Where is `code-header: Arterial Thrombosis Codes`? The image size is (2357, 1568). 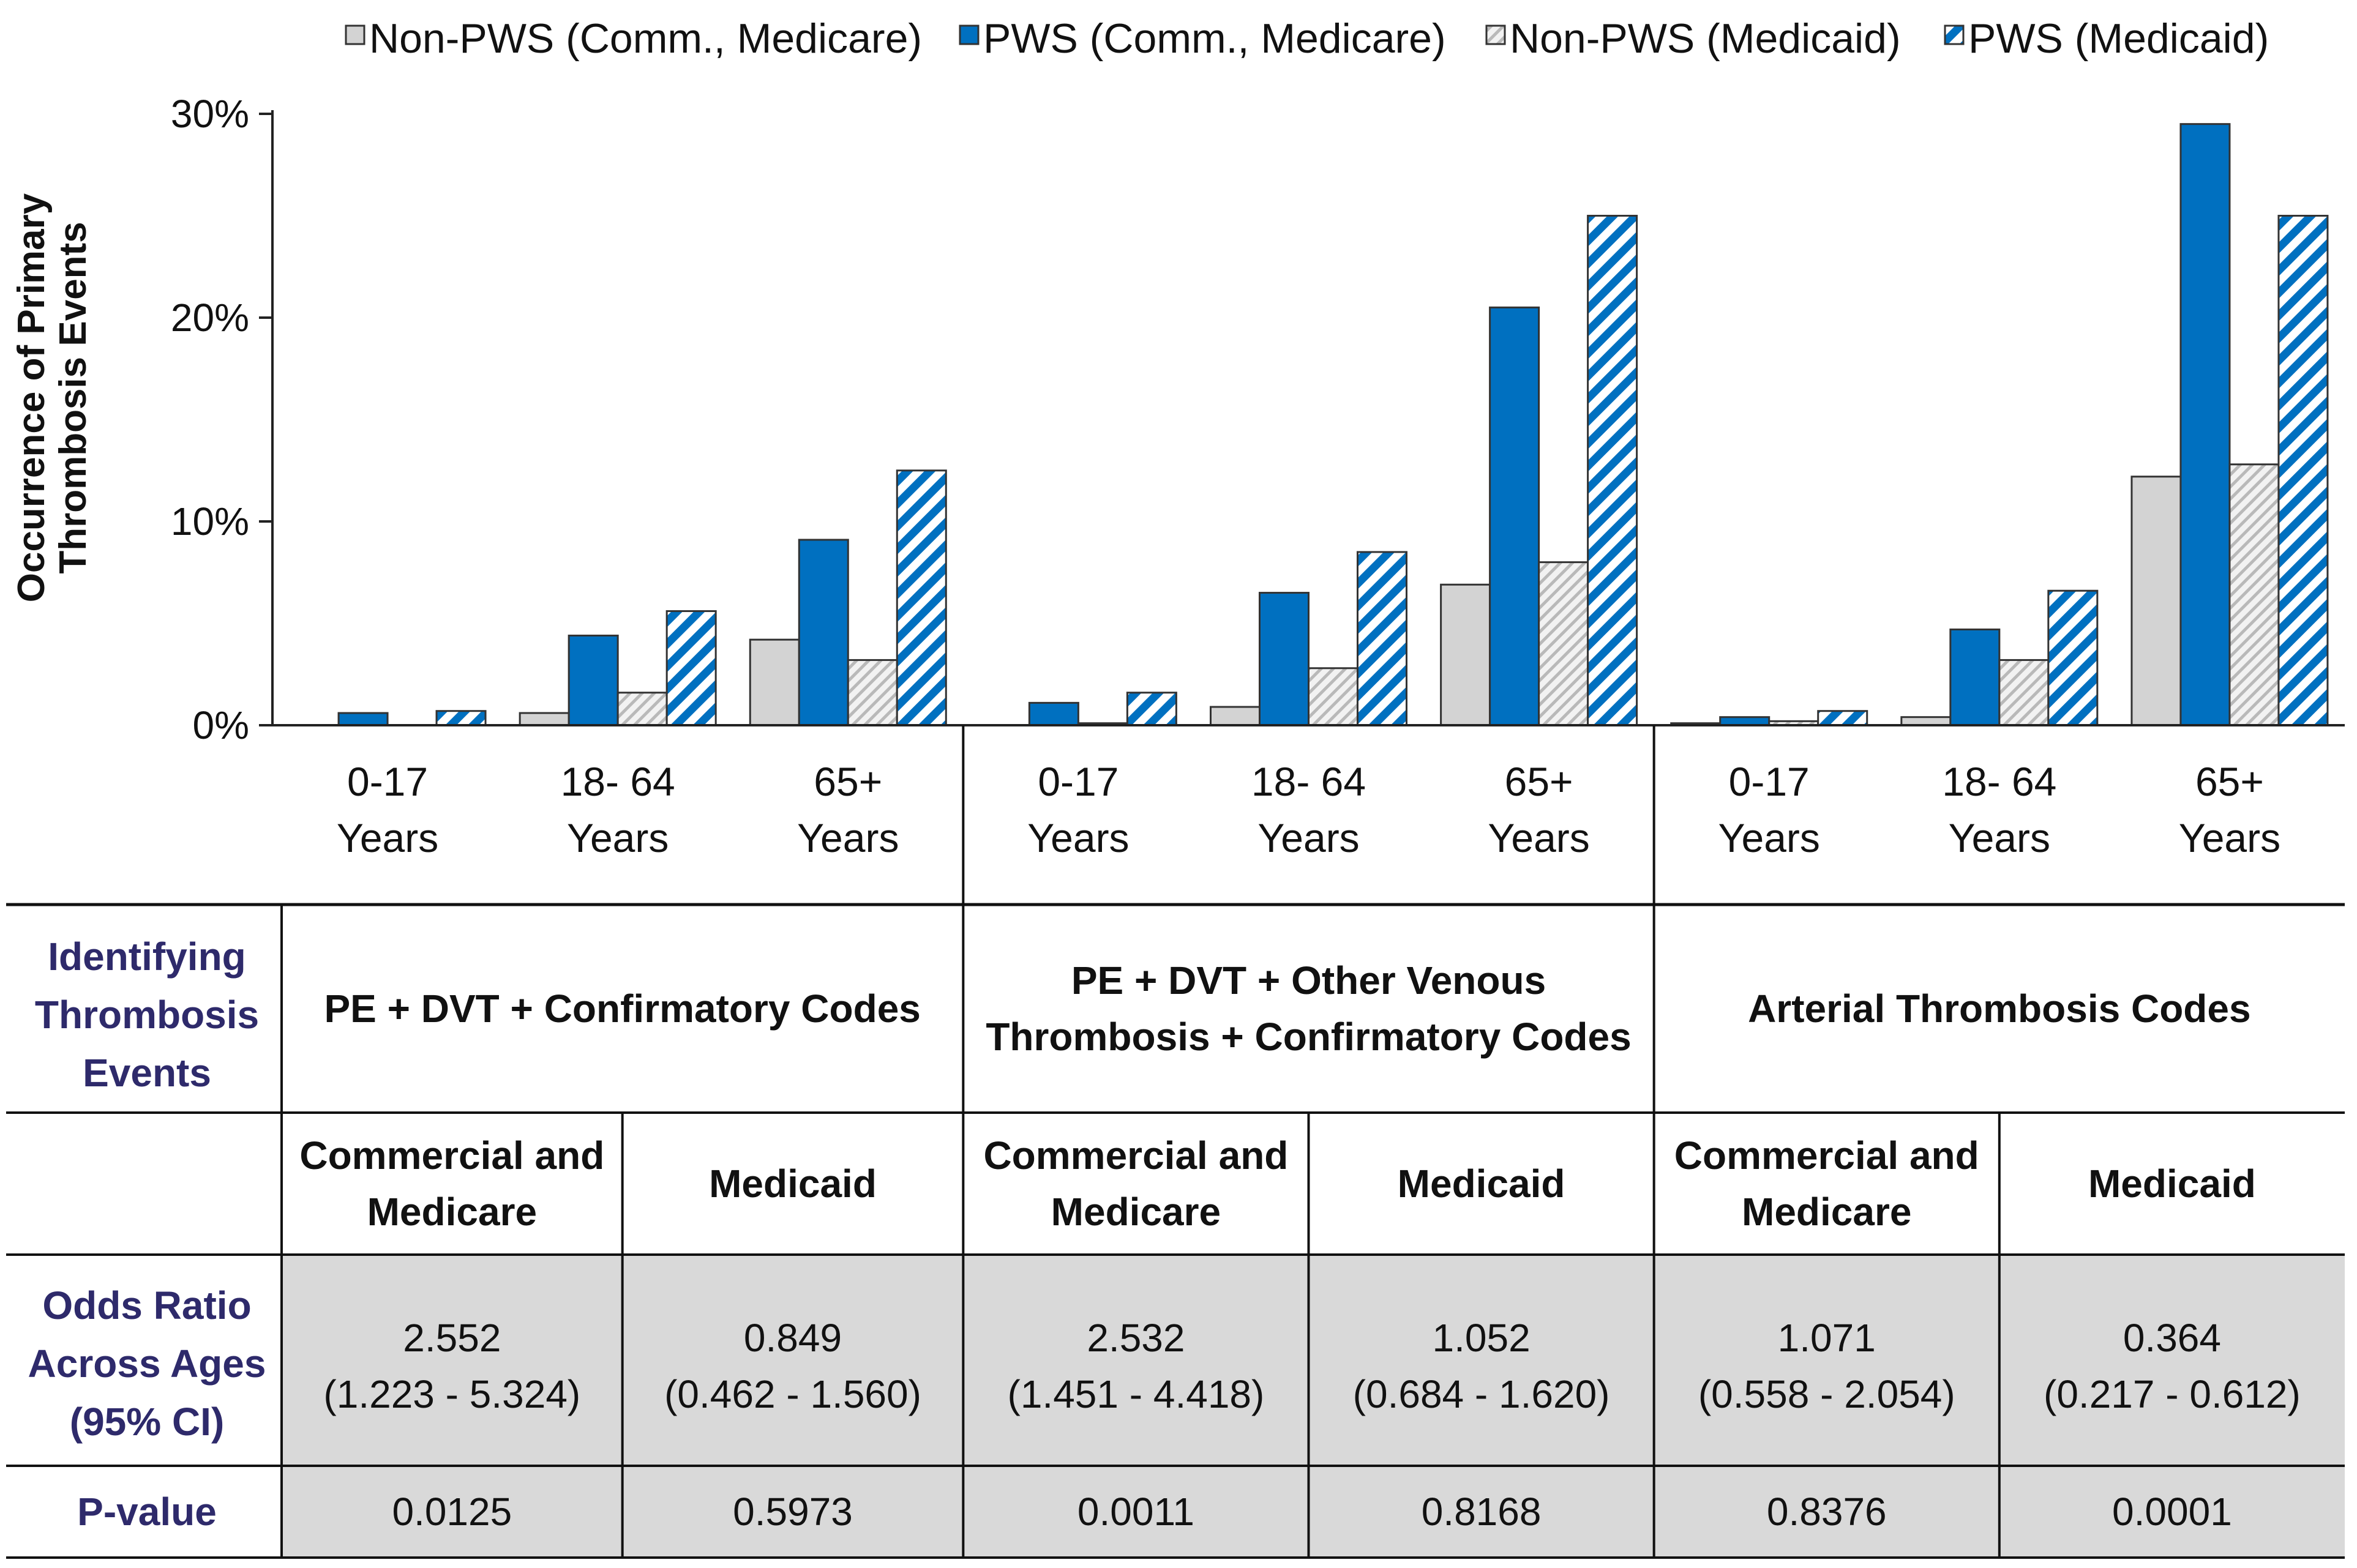
code-header: Arterial Thrombosis Codes is located at coordinates (2000, 1009).